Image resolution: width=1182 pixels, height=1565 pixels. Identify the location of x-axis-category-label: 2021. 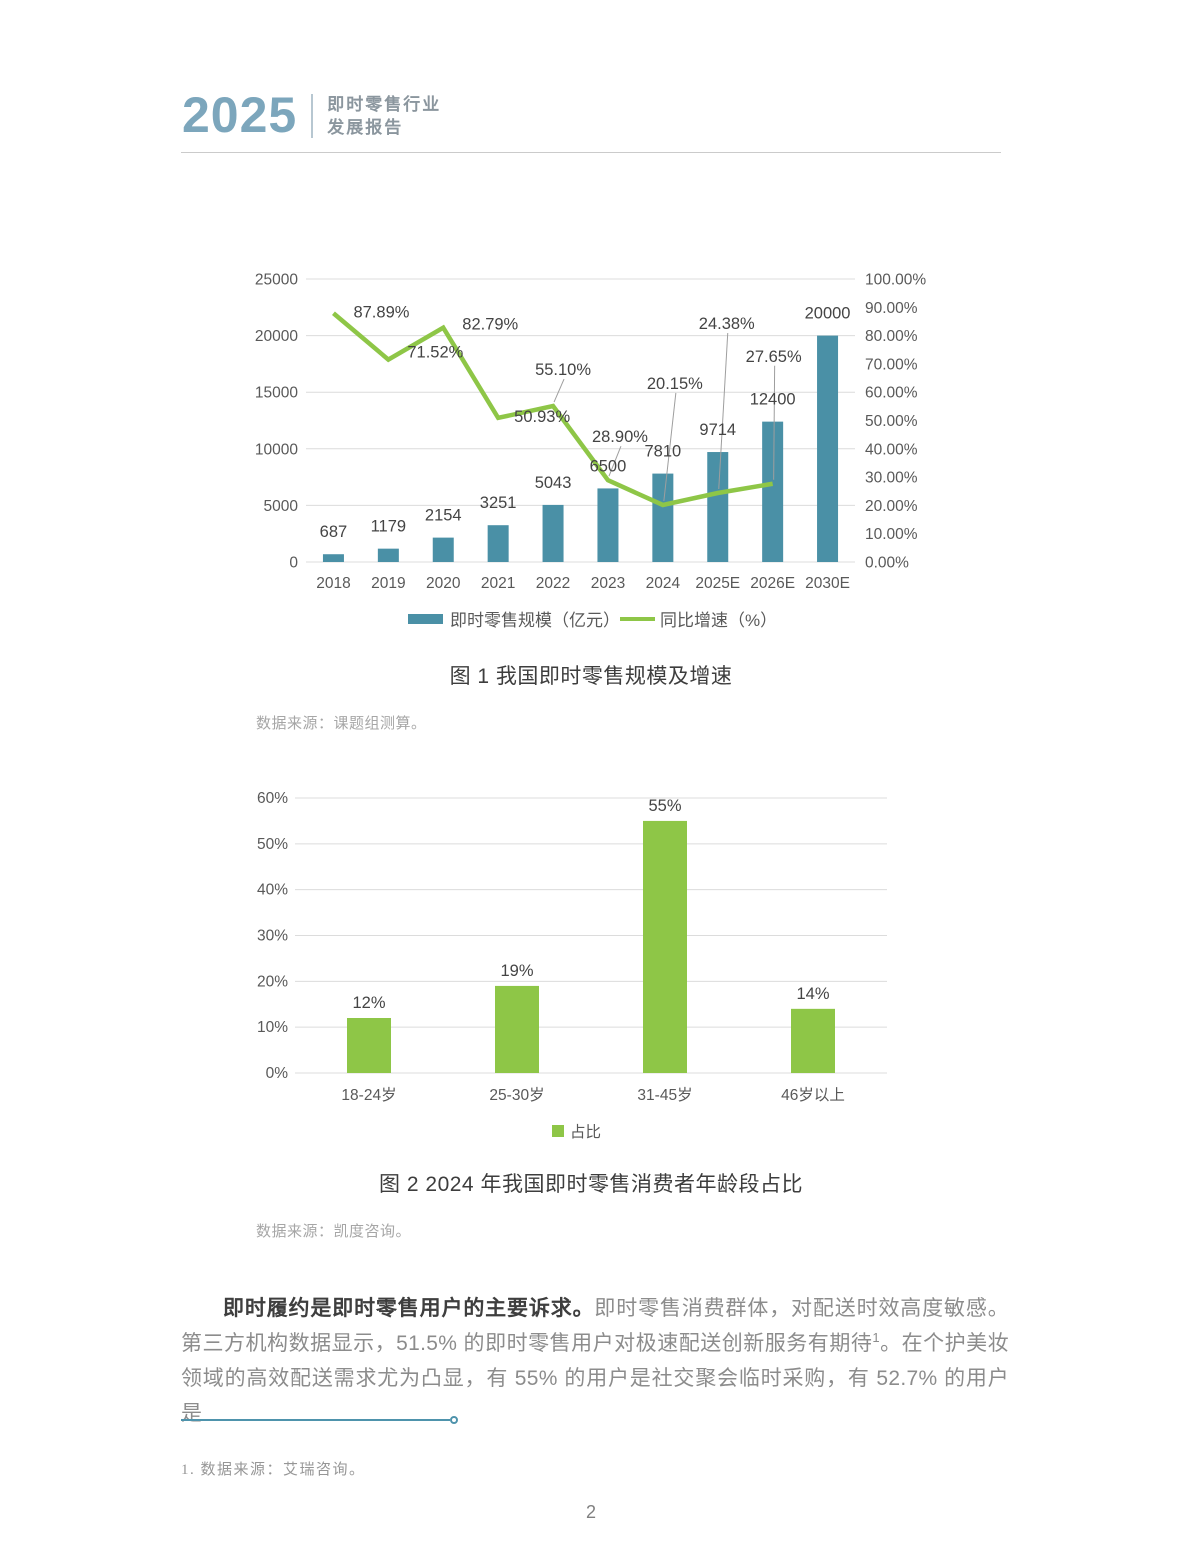
(498, 583).